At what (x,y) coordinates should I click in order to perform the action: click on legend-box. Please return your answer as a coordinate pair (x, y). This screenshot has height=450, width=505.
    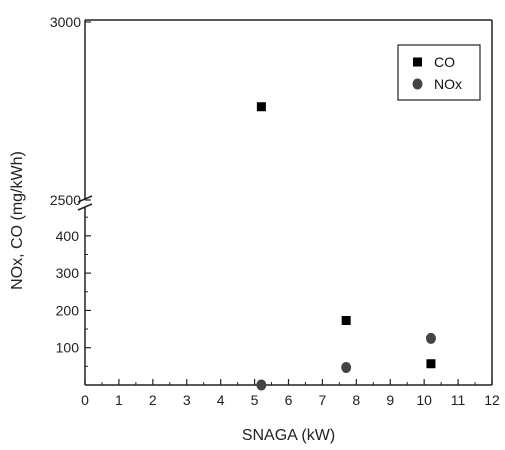
    Looking at the image, I should click on (439, 72).